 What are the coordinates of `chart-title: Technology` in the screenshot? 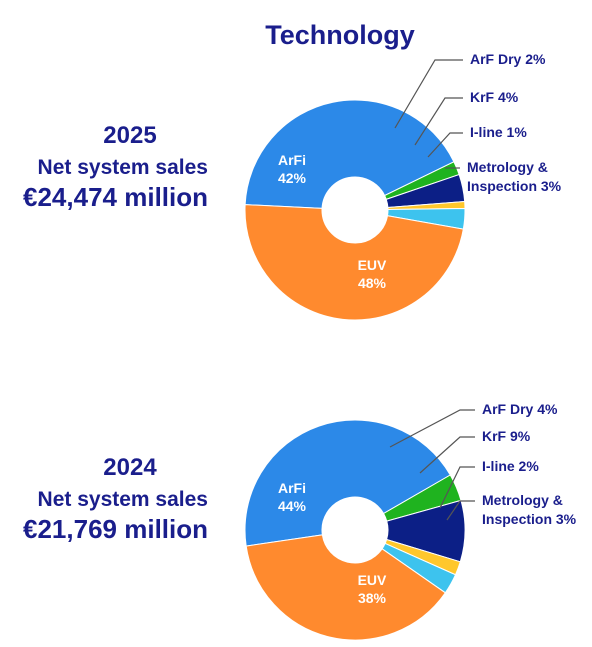 It's located at (340, 35).